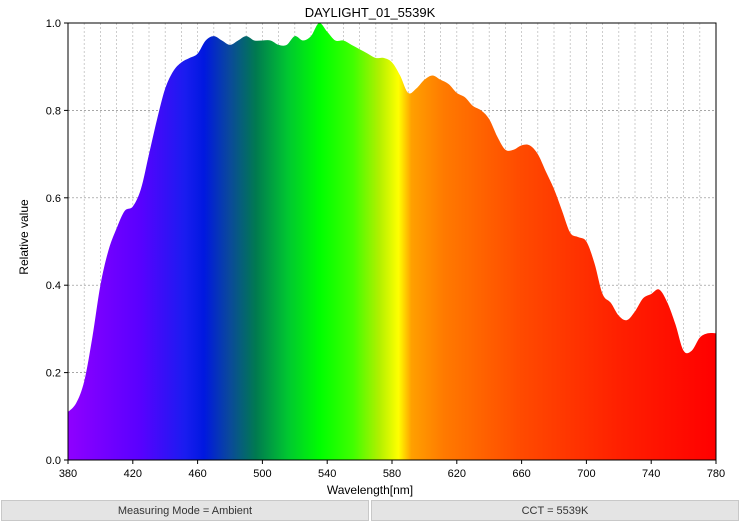  Describe the element at coordinates (57, 242) in the screenshot. I see `y-axis: 0.0 0.2 0.4 0.6 0.8 1.0` at that location.